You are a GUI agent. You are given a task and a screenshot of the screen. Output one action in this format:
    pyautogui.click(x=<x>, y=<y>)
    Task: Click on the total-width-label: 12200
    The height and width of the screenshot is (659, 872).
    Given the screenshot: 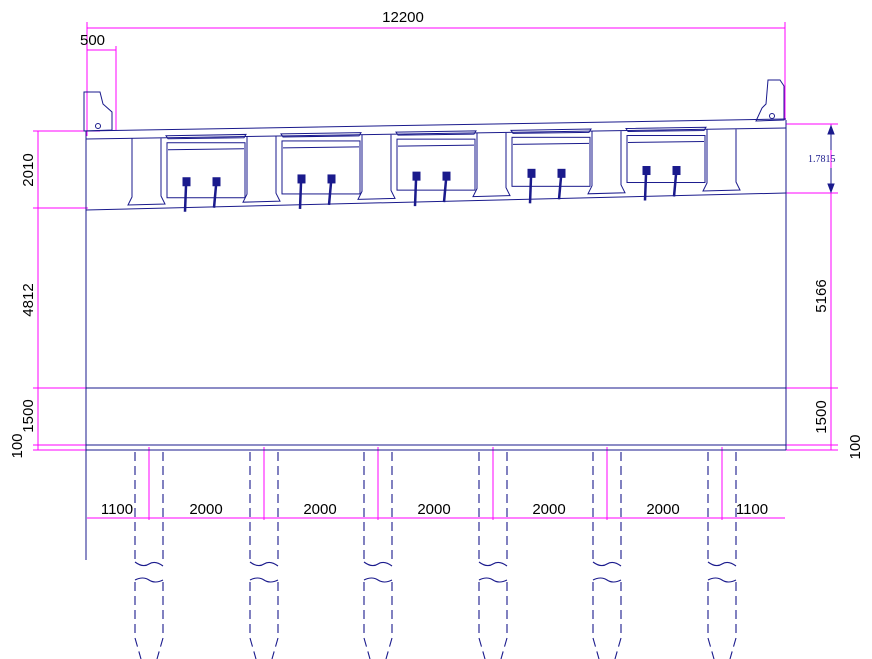 What is the action you would take?
    pyautogui.click(x=403, y=17)
    